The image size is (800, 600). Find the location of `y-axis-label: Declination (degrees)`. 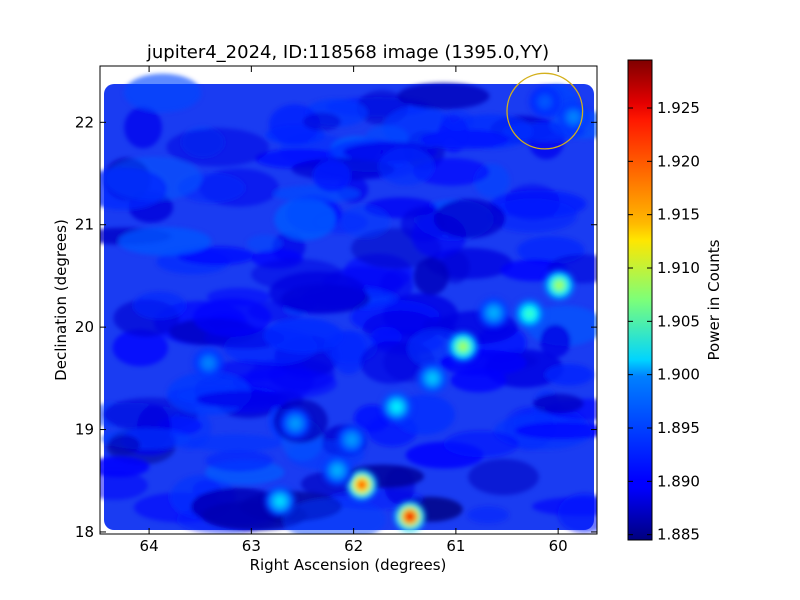

y-axis-label: Declination (degrees) is located at coordinates (61, 300).